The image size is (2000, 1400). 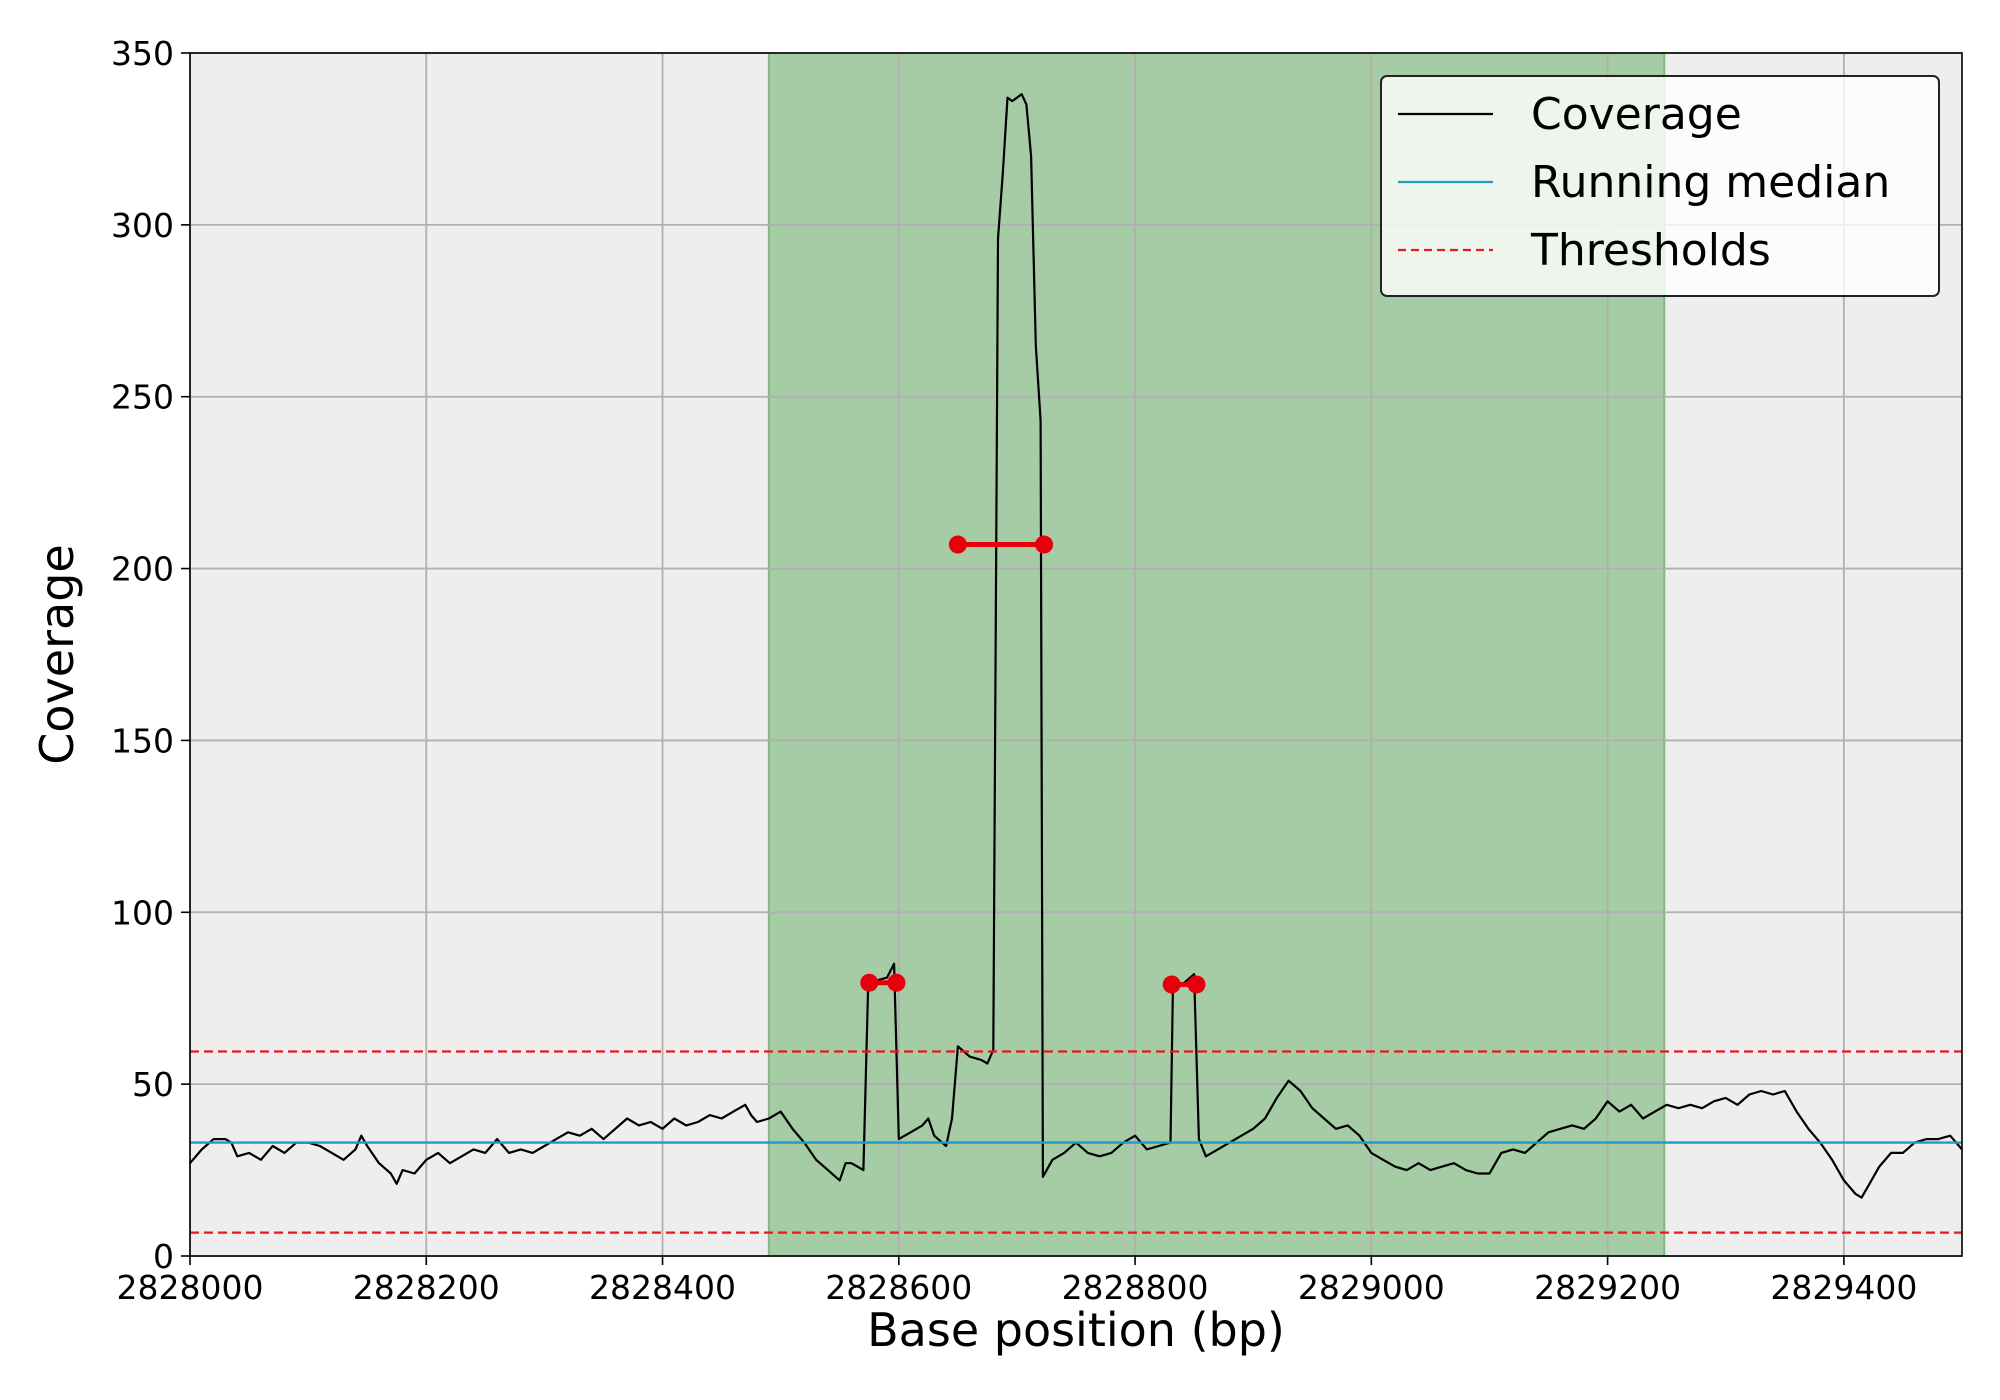 What do you see at coordinates (1135, 1287) in the screenshot?
I see `x-tick-label: 2828800` at bounding box center [1135, 1287].